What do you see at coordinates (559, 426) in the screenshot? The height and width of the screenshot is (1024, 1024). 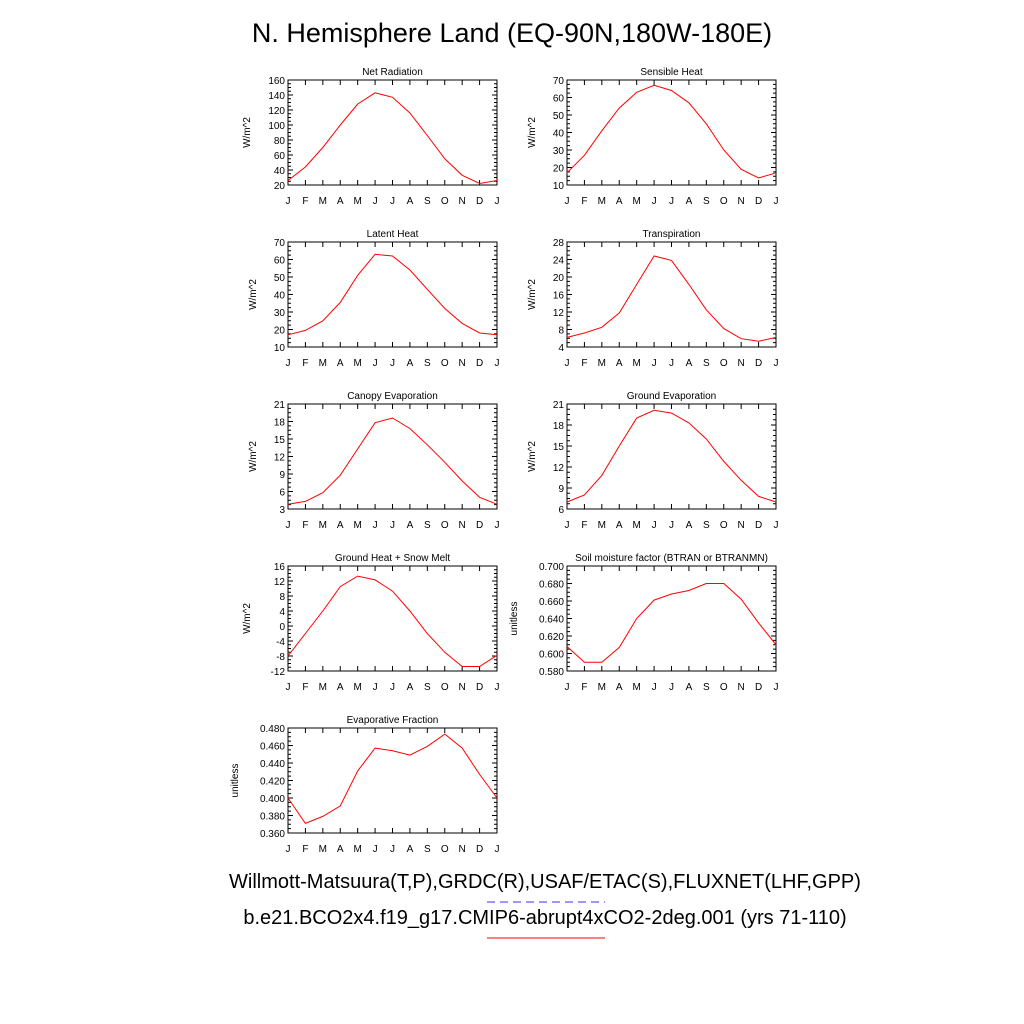 I see `y-tick-label: 18` at bounding box center [559, 426].